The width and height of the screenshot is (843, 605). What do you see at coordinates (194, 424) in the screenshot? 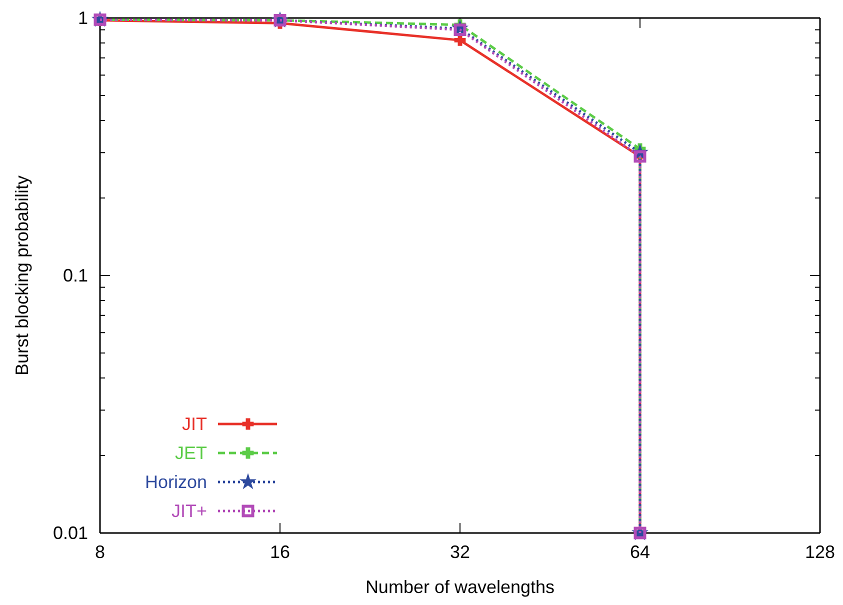
I see `legend-label: JIT` at bounding box center [194, 424].